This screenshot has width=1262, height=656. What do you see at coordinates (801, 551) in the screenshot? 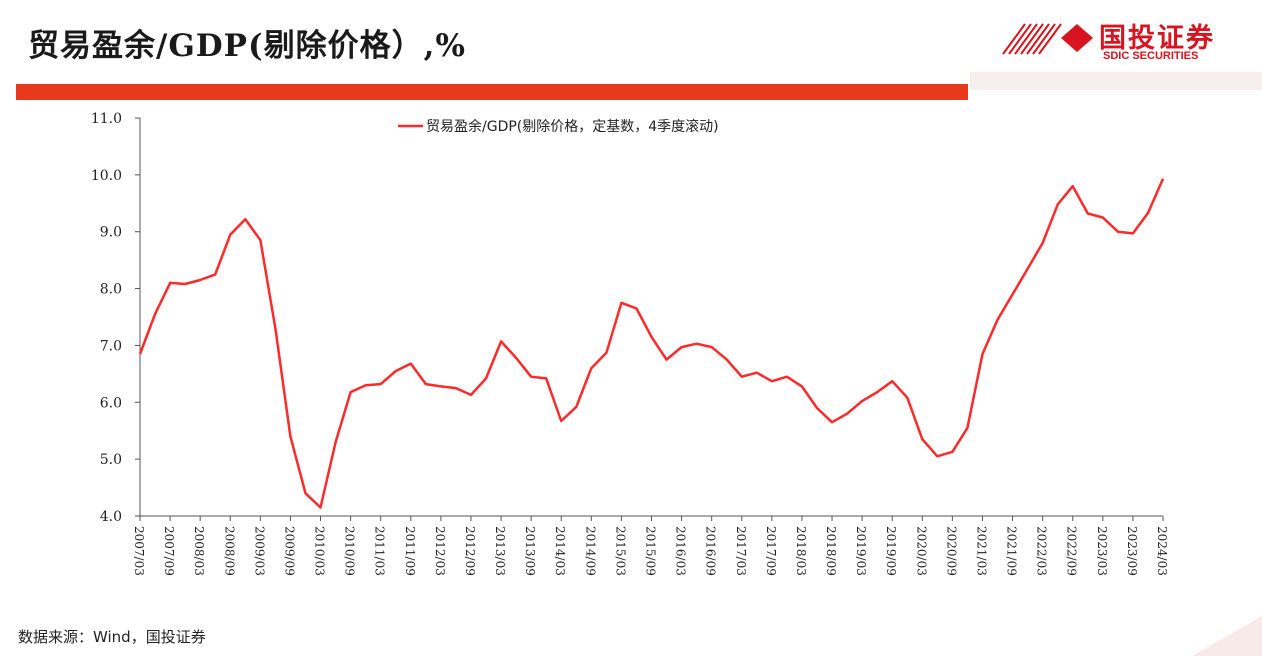
I see `x-tick-label: 2018/03` at bounding box center [801, 551].